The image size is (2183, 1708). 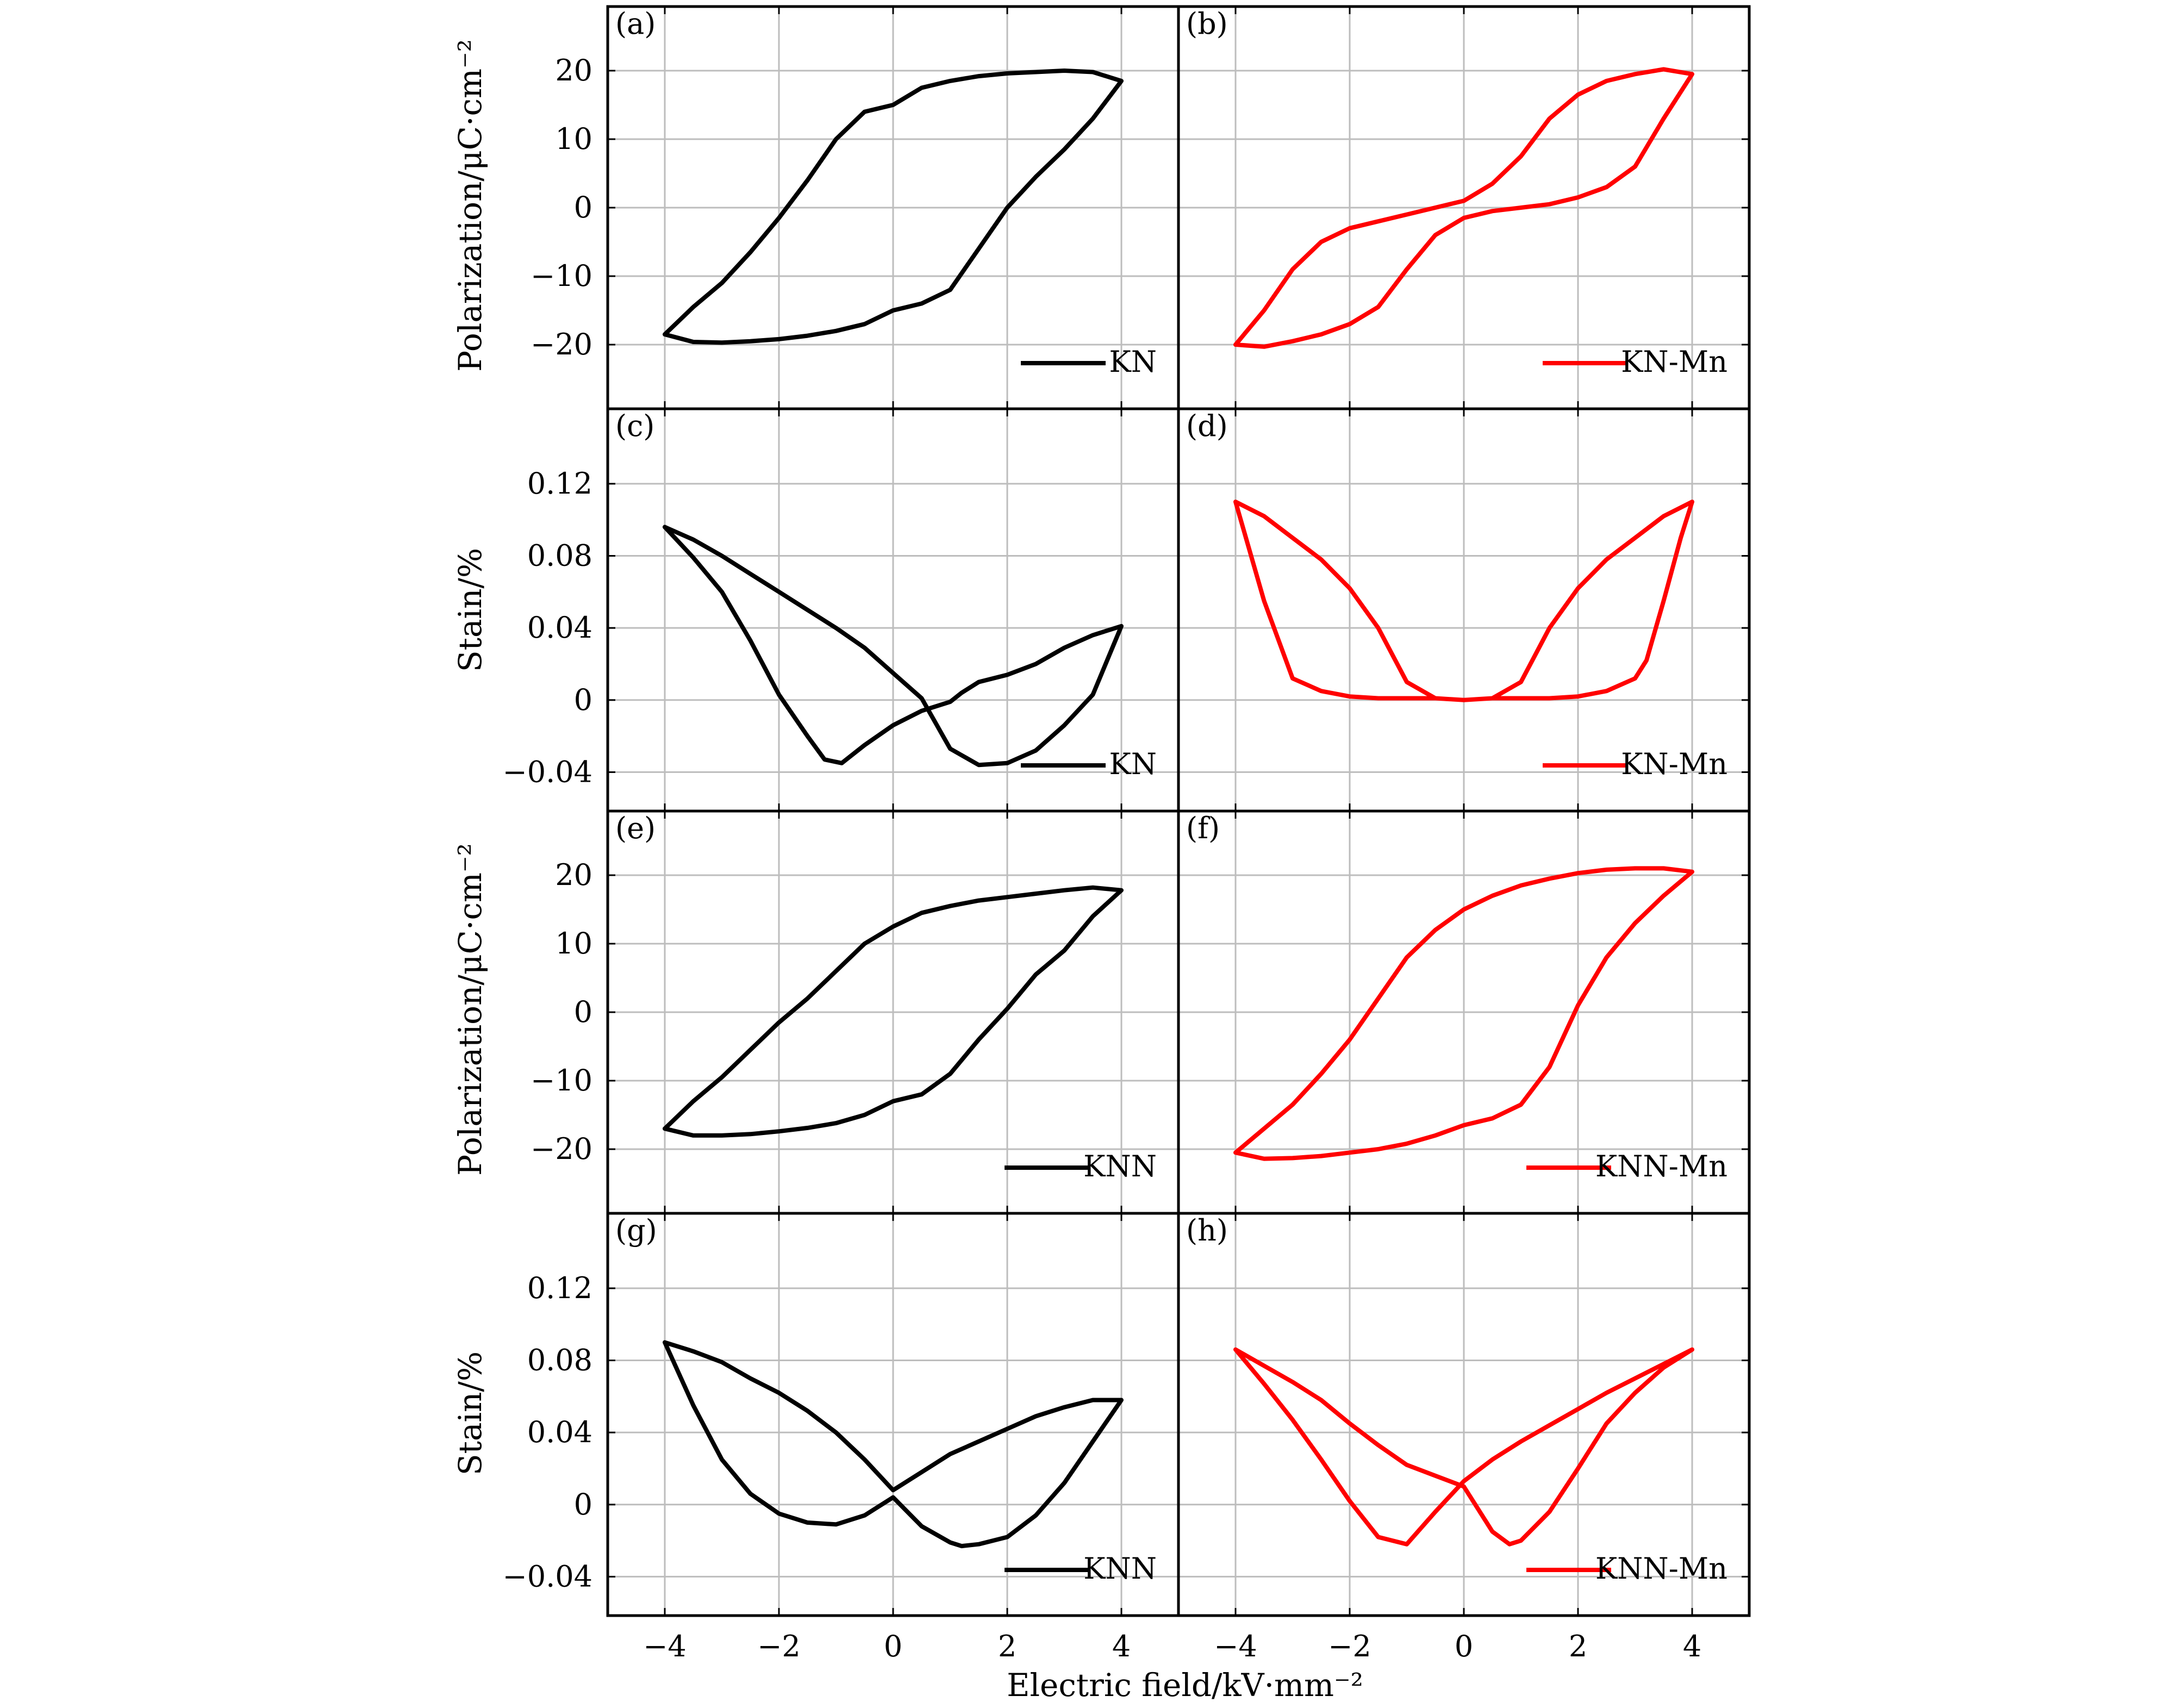 I want to click on panel-f: (f) KNN-Mn, so click(x=1464, y=1012).